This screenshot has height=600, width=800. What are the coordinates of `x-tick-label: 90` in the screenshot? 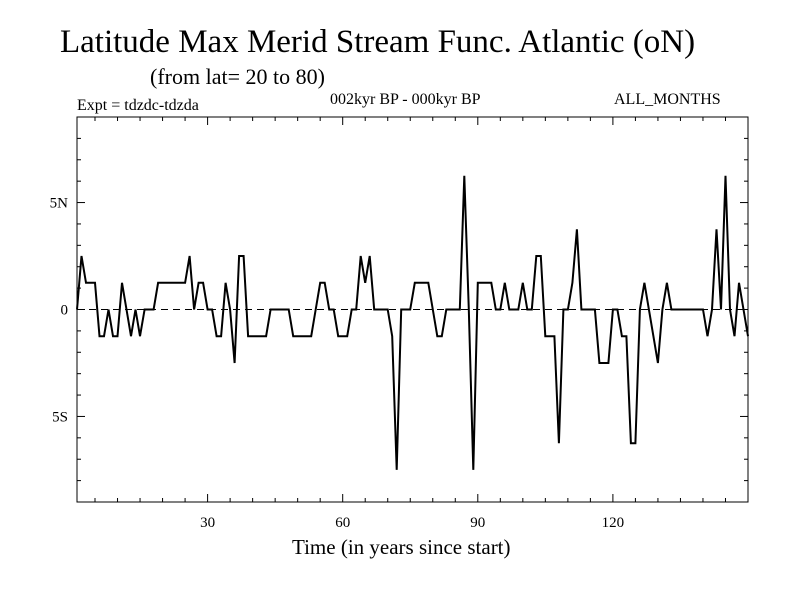 It's located at (477, 523).